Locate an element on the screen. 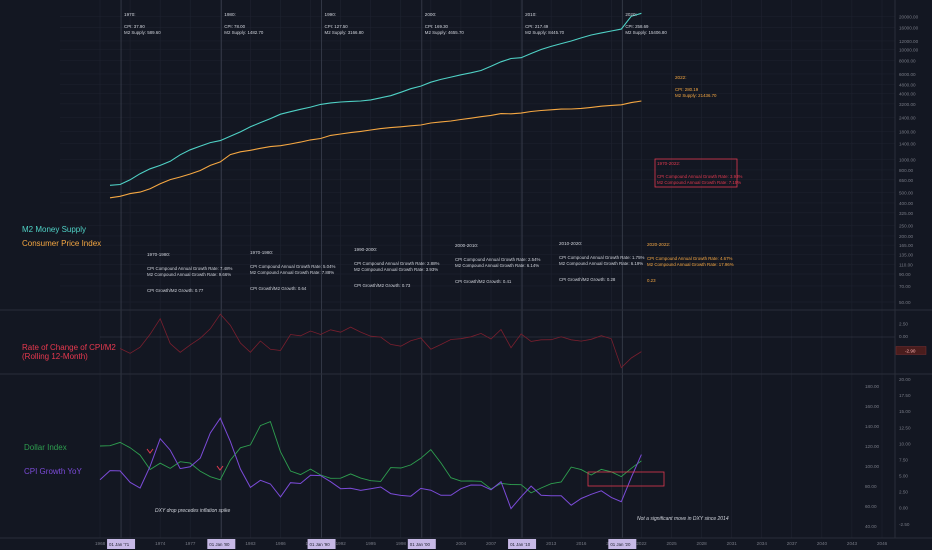  period-cpi-rate: CPI Compound Annual Growth Rate: 1.75% is located at coordinates (602, 257).